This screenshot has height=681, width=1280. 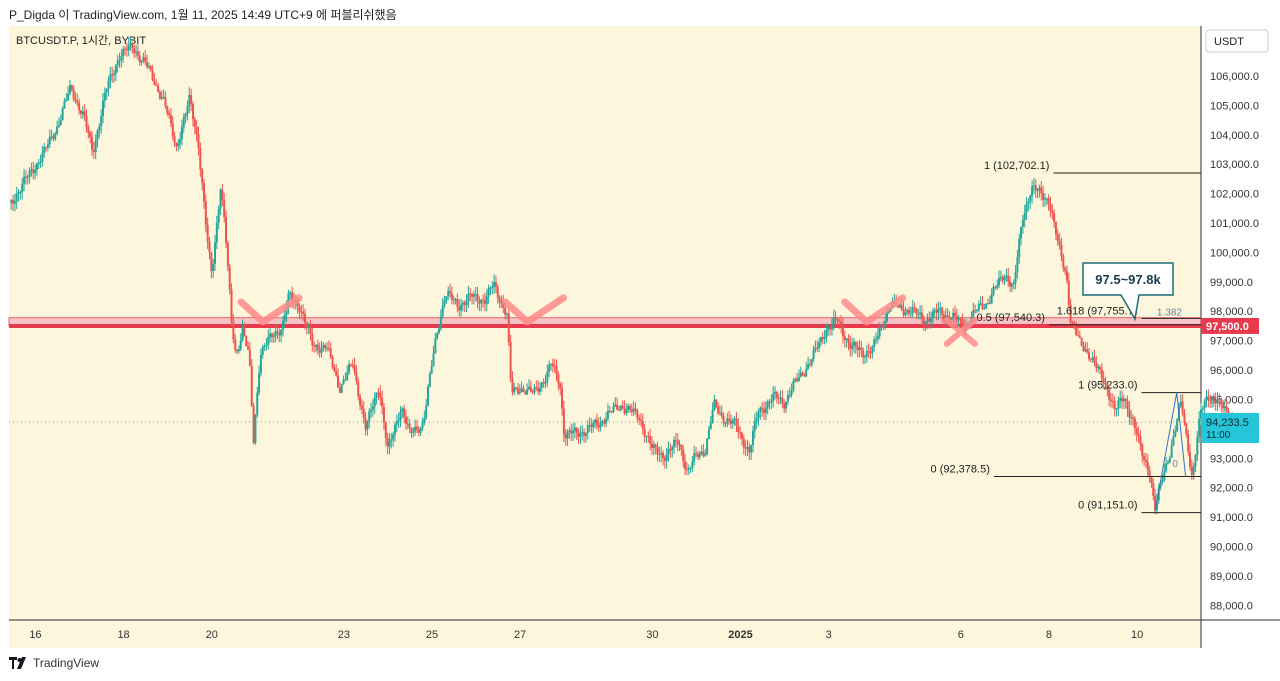 What do you see at coordinates (1230, 427) in the screenshot?
I see `current-price-tag` at bounding box center [1230, 427].